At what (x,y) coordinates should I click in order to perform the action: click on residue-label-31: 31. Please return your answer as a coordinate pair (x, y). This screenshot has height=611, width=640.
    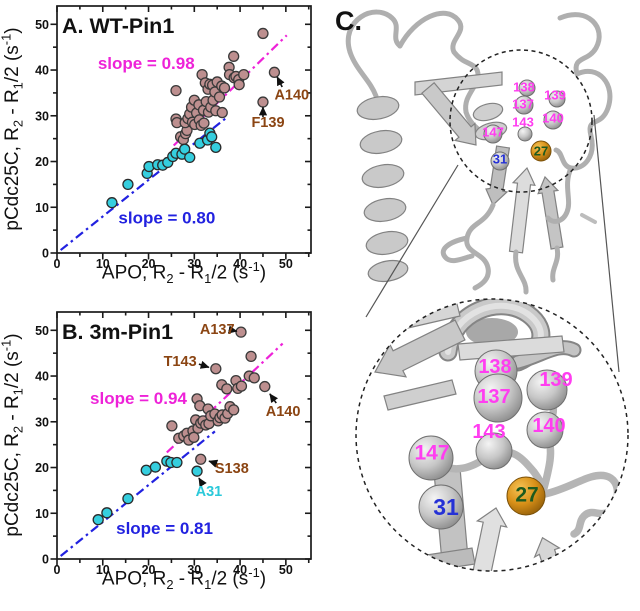
    Looking at the image, I should click on (500, 159).